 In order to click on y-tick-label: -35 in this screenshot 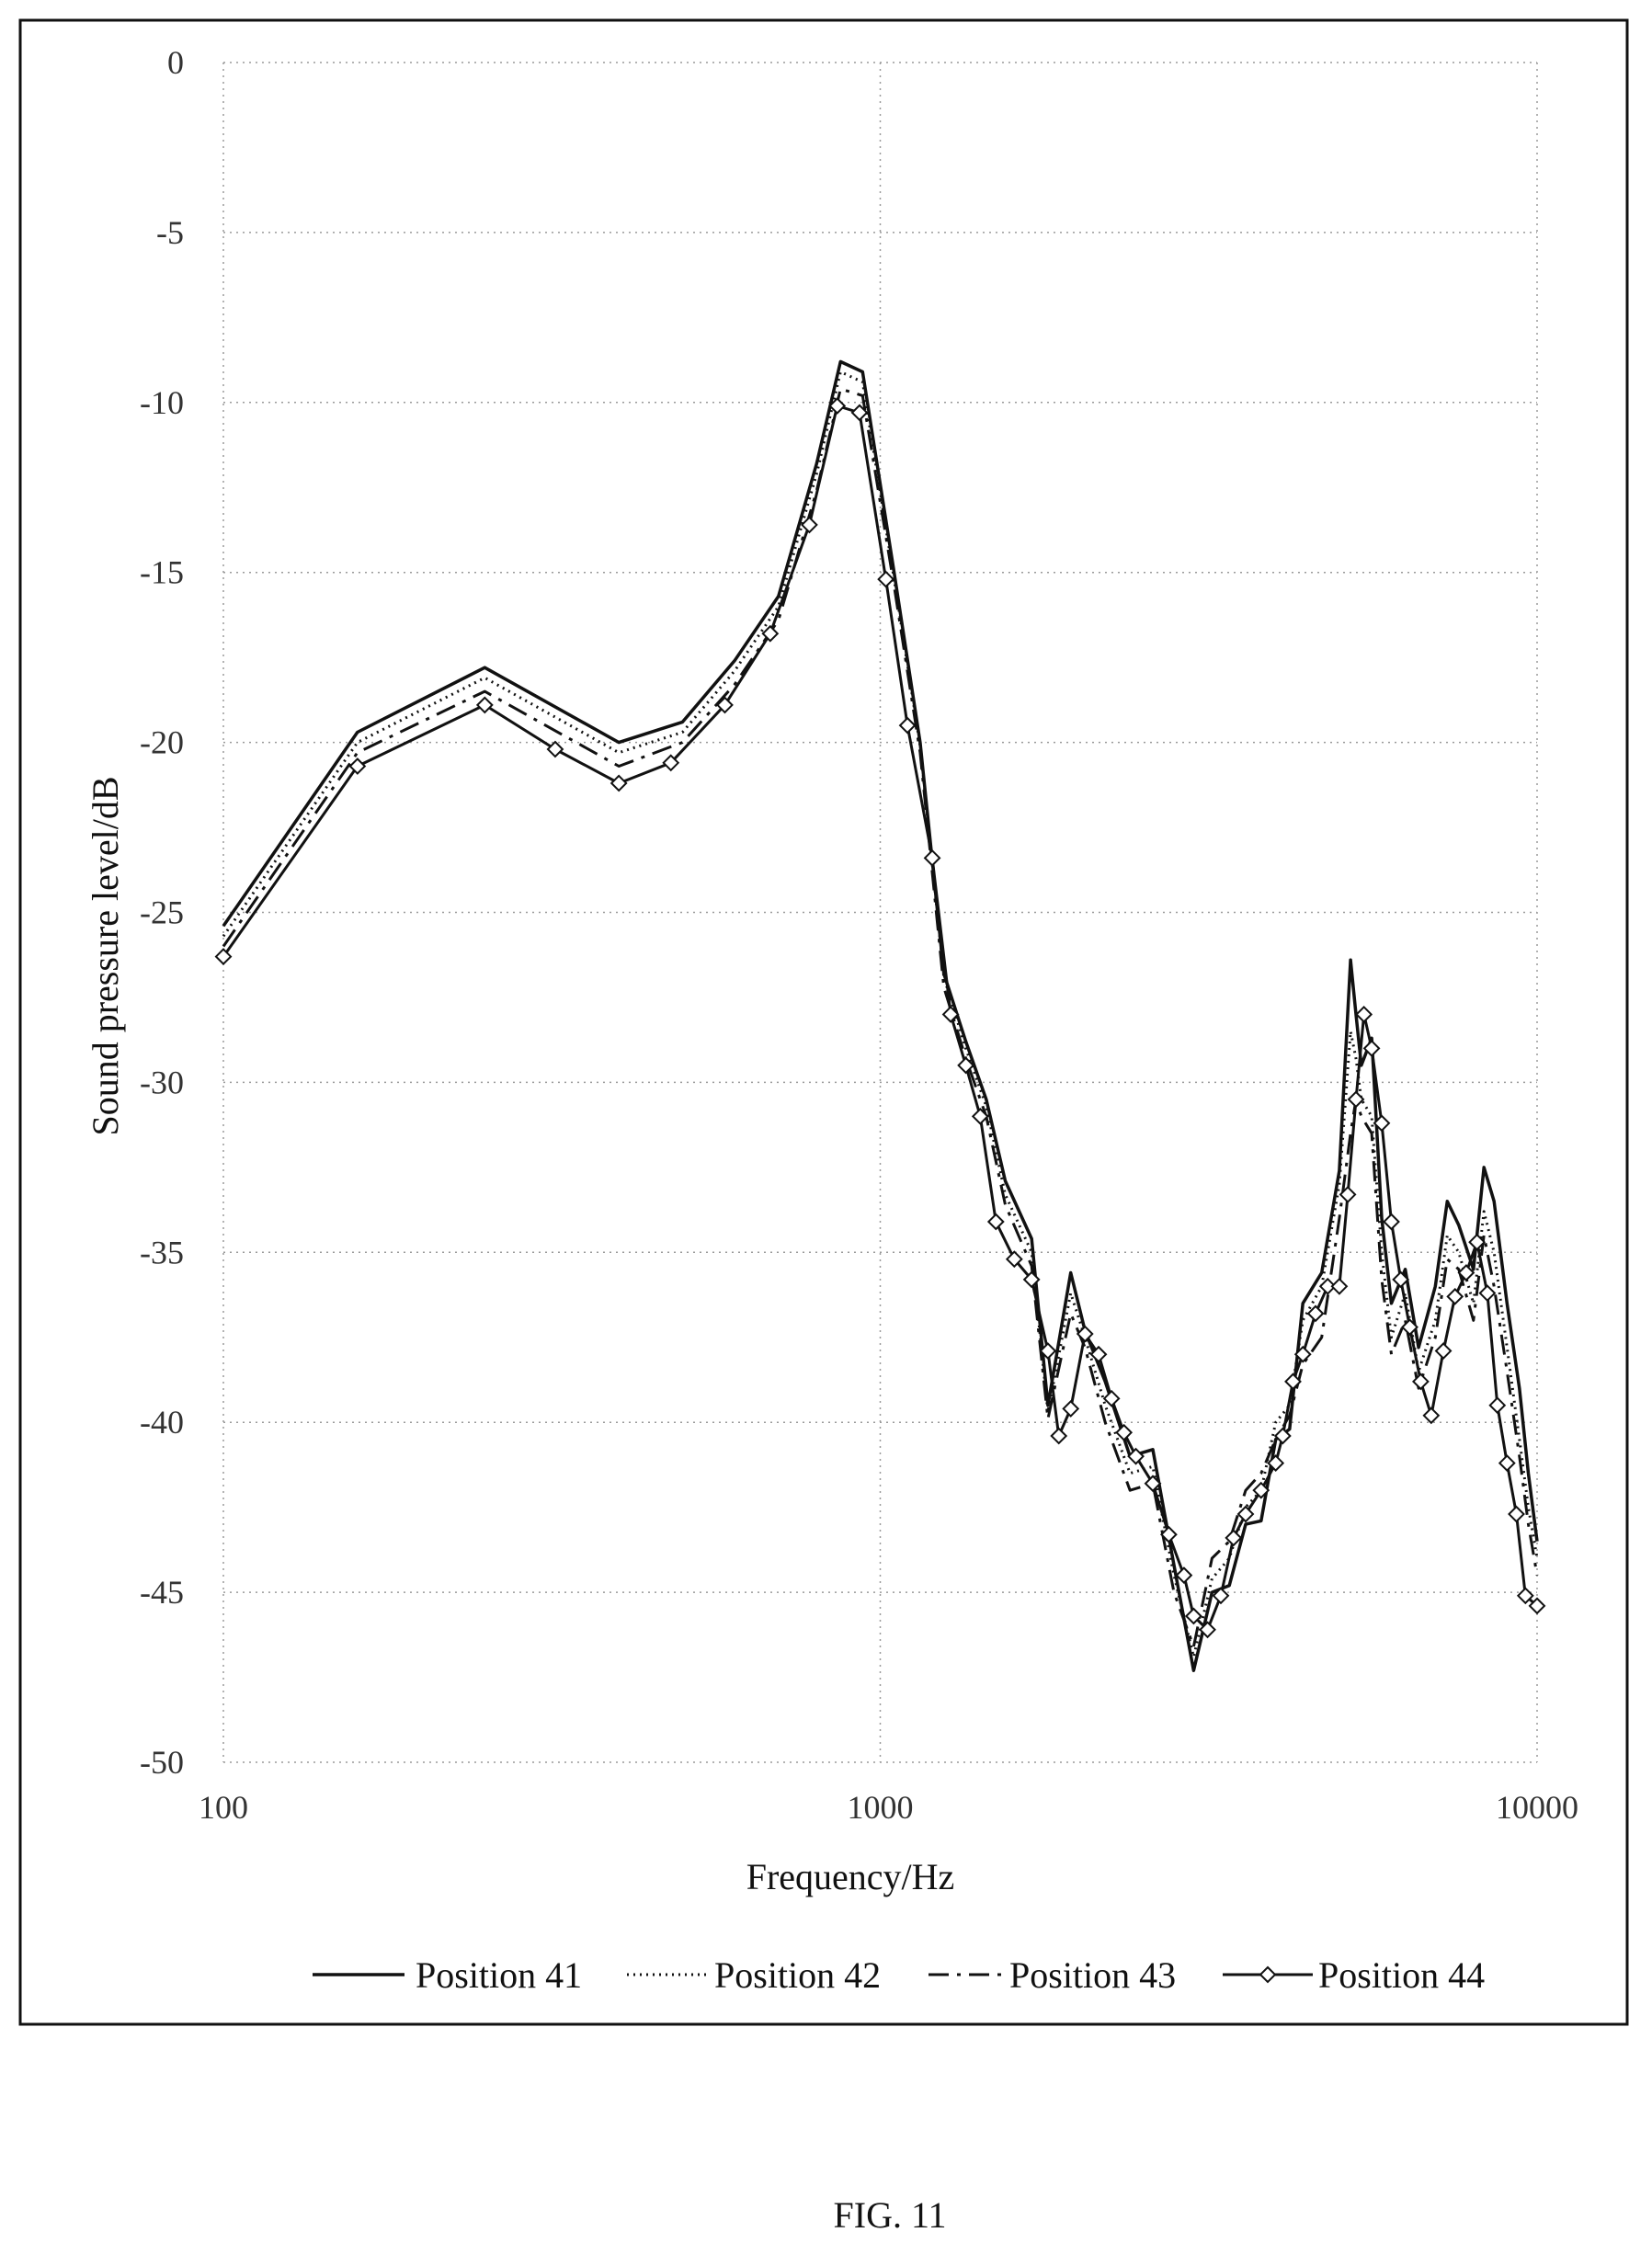, I will do `click(162, 1252)`.